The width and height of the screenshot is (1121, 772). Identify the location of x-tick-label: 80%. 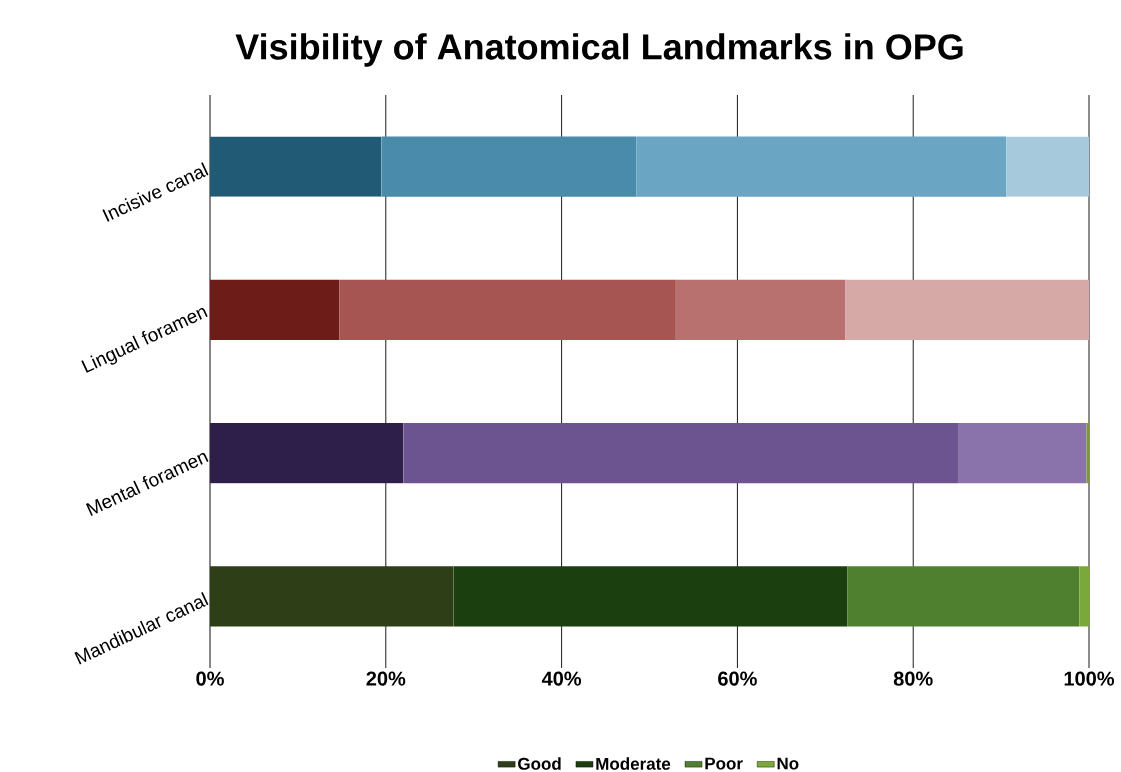
(913, 678).